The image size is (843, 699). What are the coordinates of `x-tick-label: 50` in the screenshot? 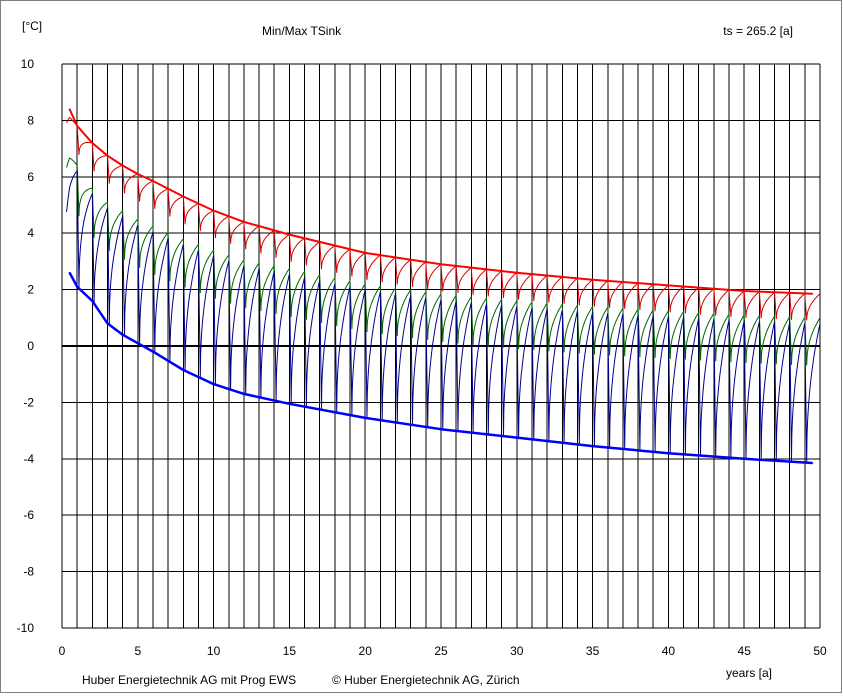 It's located at (820, 651).